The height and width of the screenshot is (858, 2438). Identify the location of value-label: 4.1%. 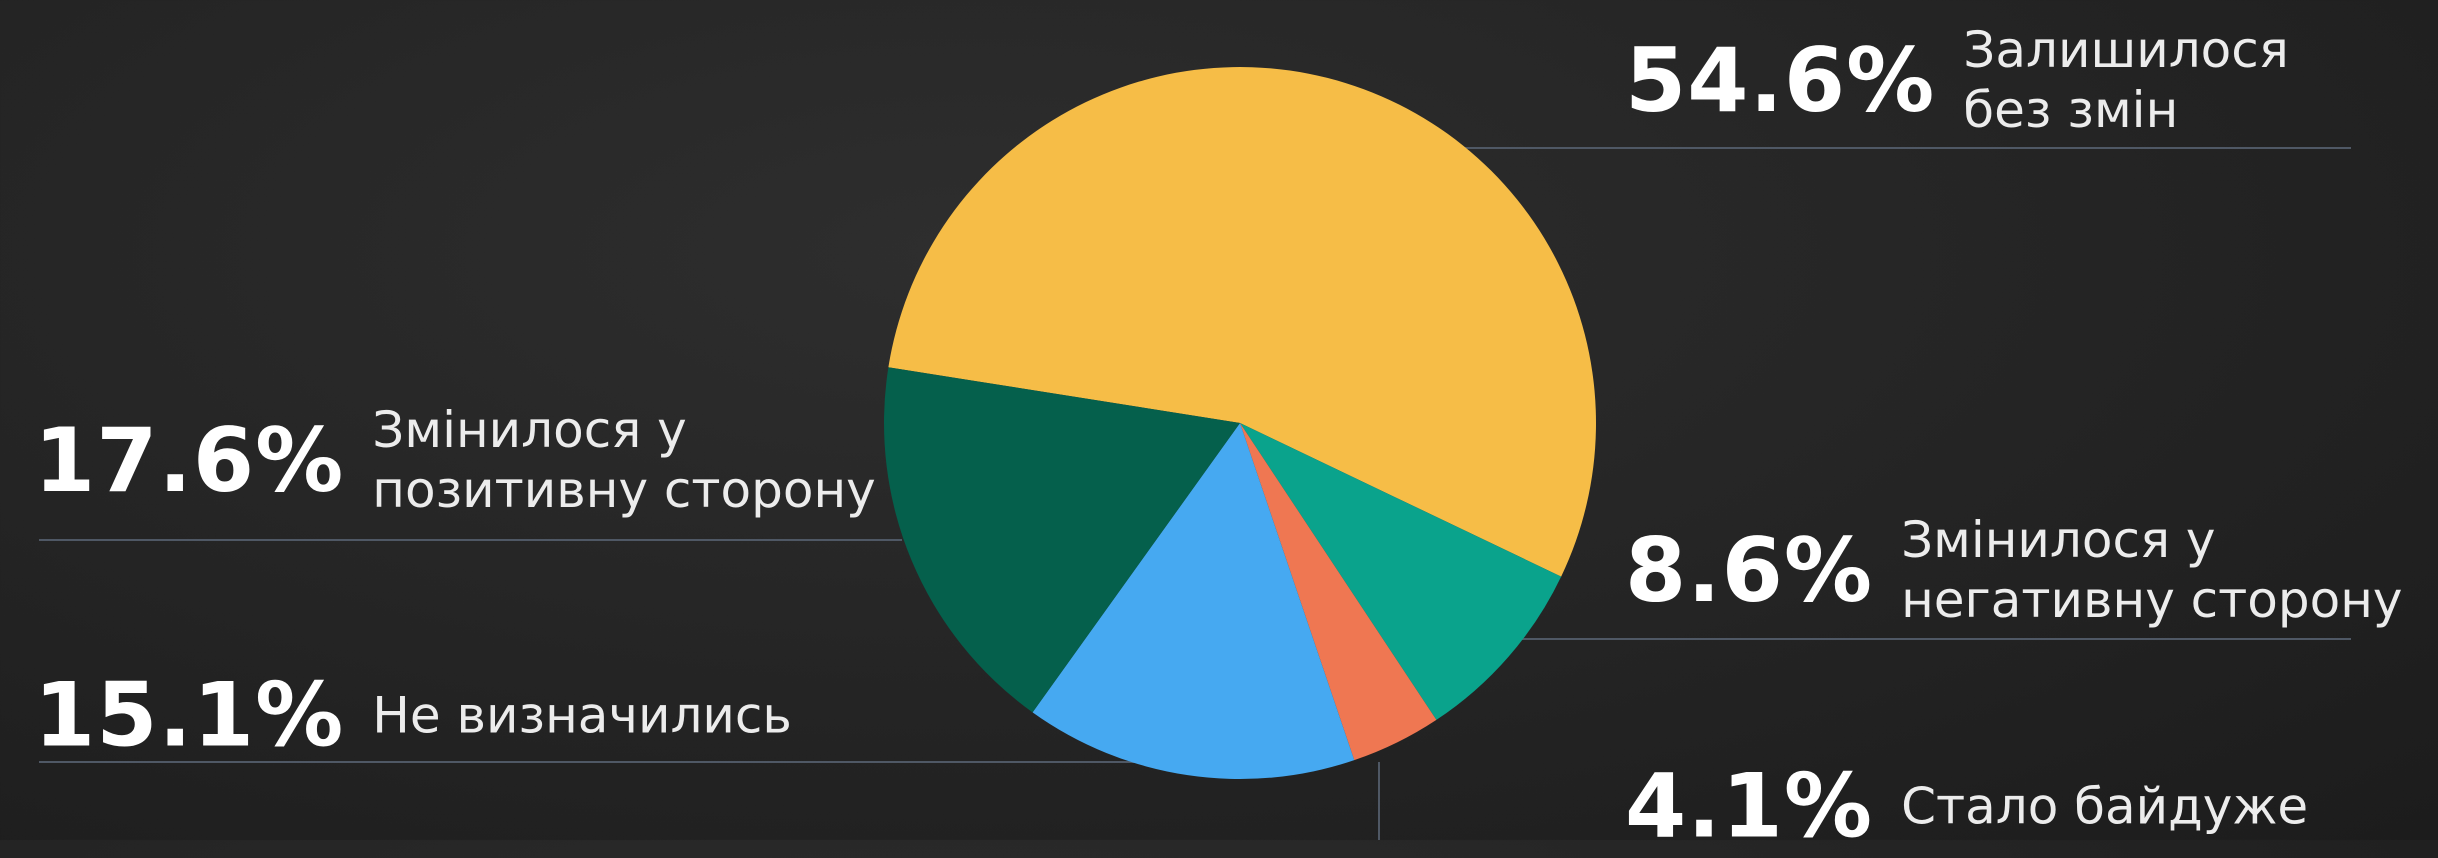
(1749, 806).